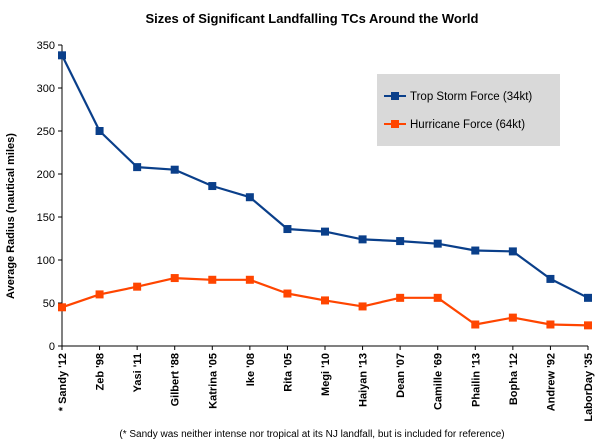 Image resolution: width=610 pixels, height=442 pixels. Describe the element at coordinates (46, 46) in the screenshot. I see `y-tick-label: 350` at that location.